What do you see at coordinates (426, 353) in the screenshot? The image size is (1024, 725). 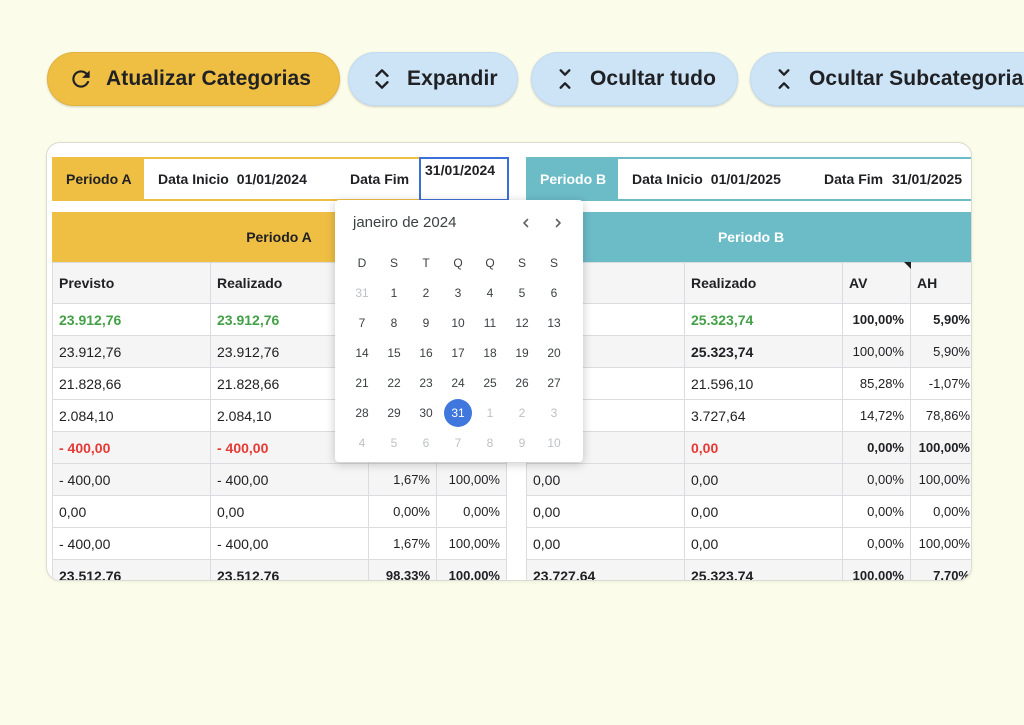 I see `calendar-day: 16` at bounding box center [426, 353].